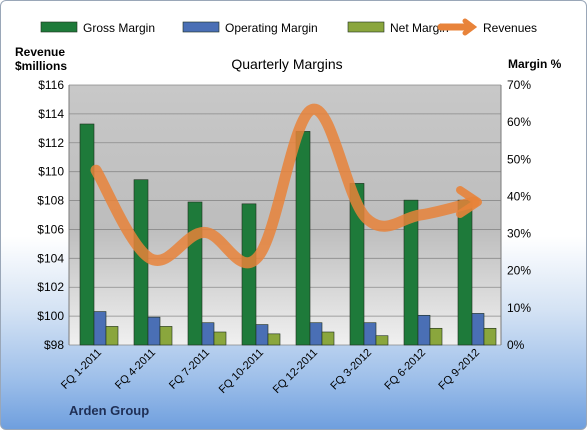  What do you see at coordinates (51, 114) in the screenshot?
I see `left-tick-label: $114` at bounding box center [51, 114].